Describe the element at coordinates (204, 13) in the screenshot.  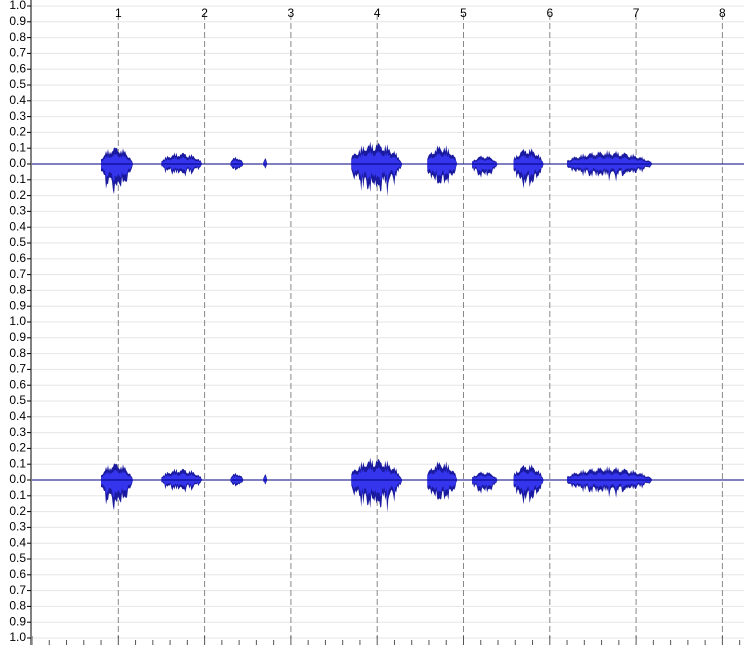
I see `time-label: 2` at that location.